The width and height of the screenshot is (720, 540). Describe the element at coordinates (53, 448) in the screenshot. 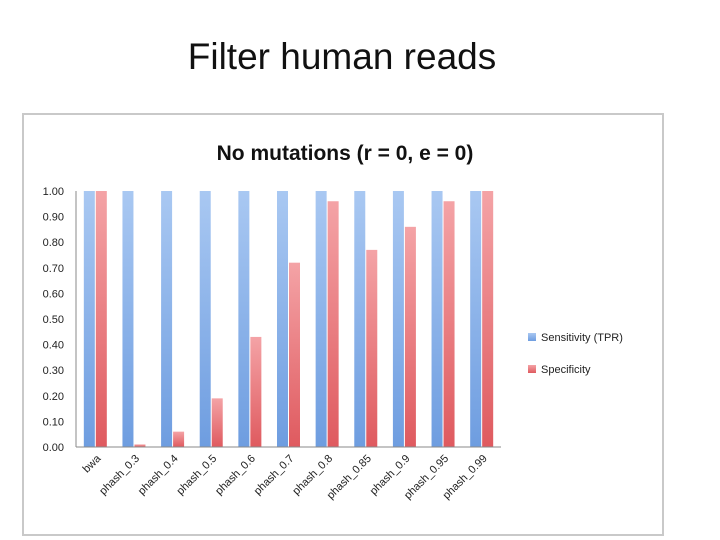

I see `y-tick-label: 0.00` at that location.